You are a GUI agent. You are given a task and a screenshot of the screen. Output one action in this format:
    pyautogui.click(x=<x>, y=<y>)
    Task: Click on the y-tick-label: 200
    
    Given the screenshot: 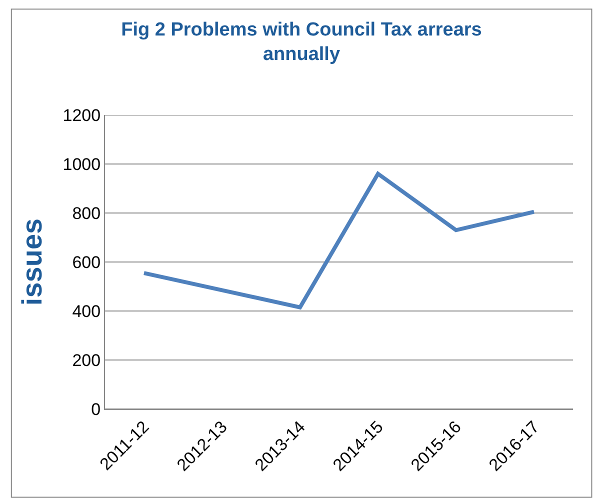 What is the action you would take?
    pyautogui.click(x=86, y=360)
    